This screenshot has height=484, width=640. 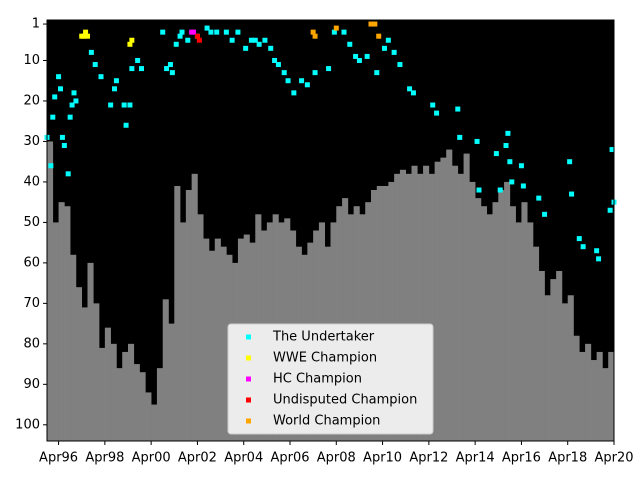 What do you see at coordinates (27, 424) in the screenshot?
I see `y-tick-label: 100` at bounding box center [27, 424].